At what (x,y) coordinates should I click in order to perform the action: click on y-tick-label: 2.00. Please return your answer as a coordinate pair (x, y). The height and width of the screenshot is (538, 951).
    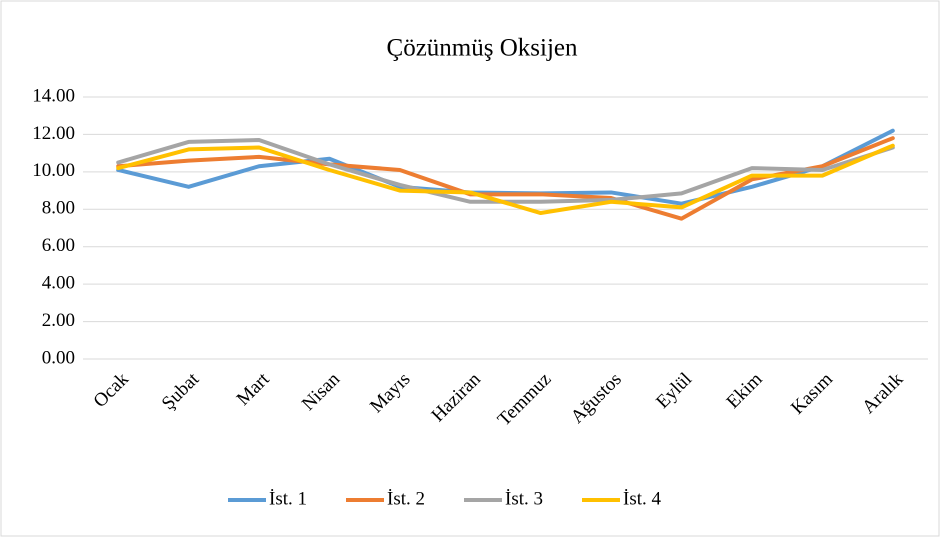
    Looking at the image, I should click on (58, 320).